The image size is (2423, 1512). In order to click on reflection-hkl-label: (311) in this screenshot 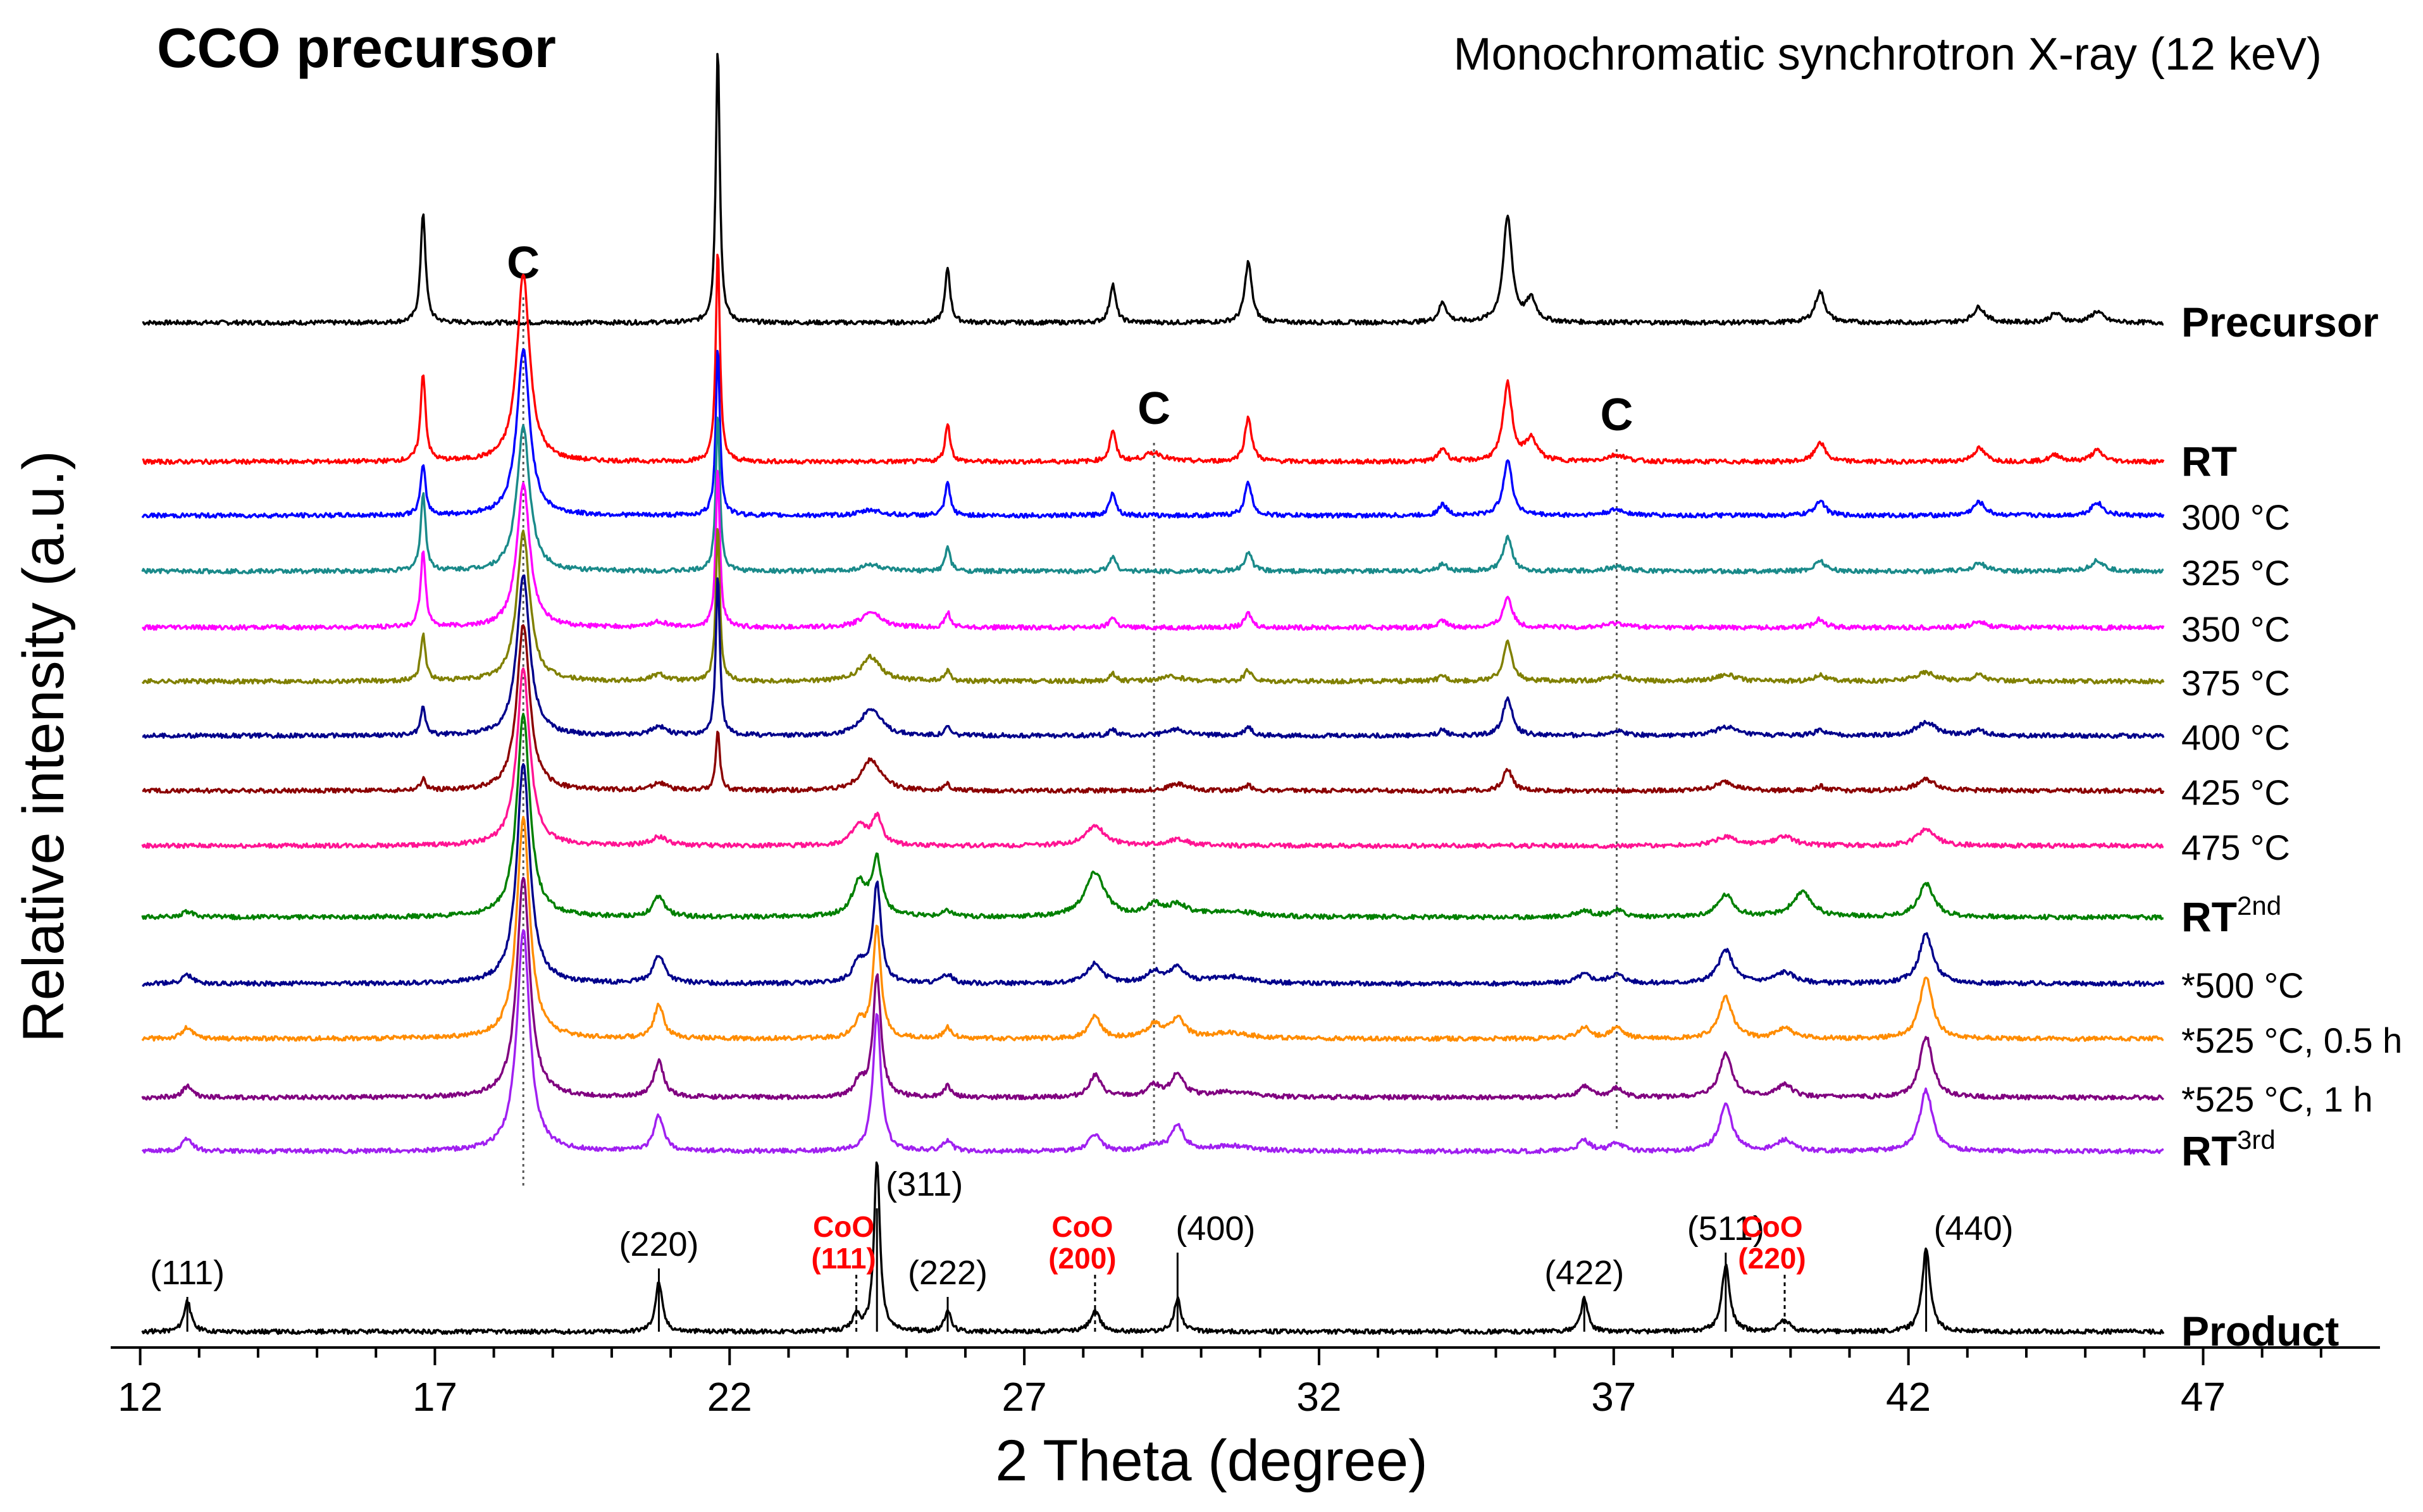, I will do `click(924, 1184)`.